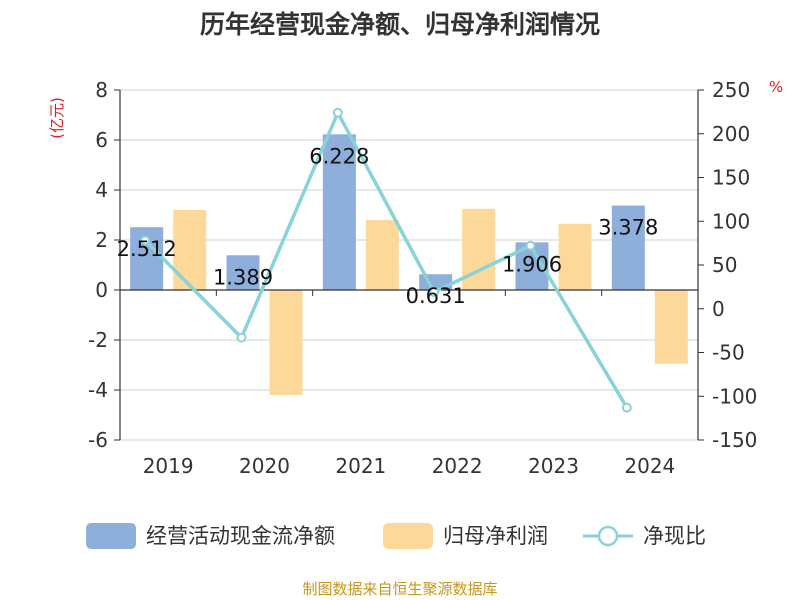 This screenshot has width=800, height=600. I want to click on left-tick-label: -6, so click(98, 440).